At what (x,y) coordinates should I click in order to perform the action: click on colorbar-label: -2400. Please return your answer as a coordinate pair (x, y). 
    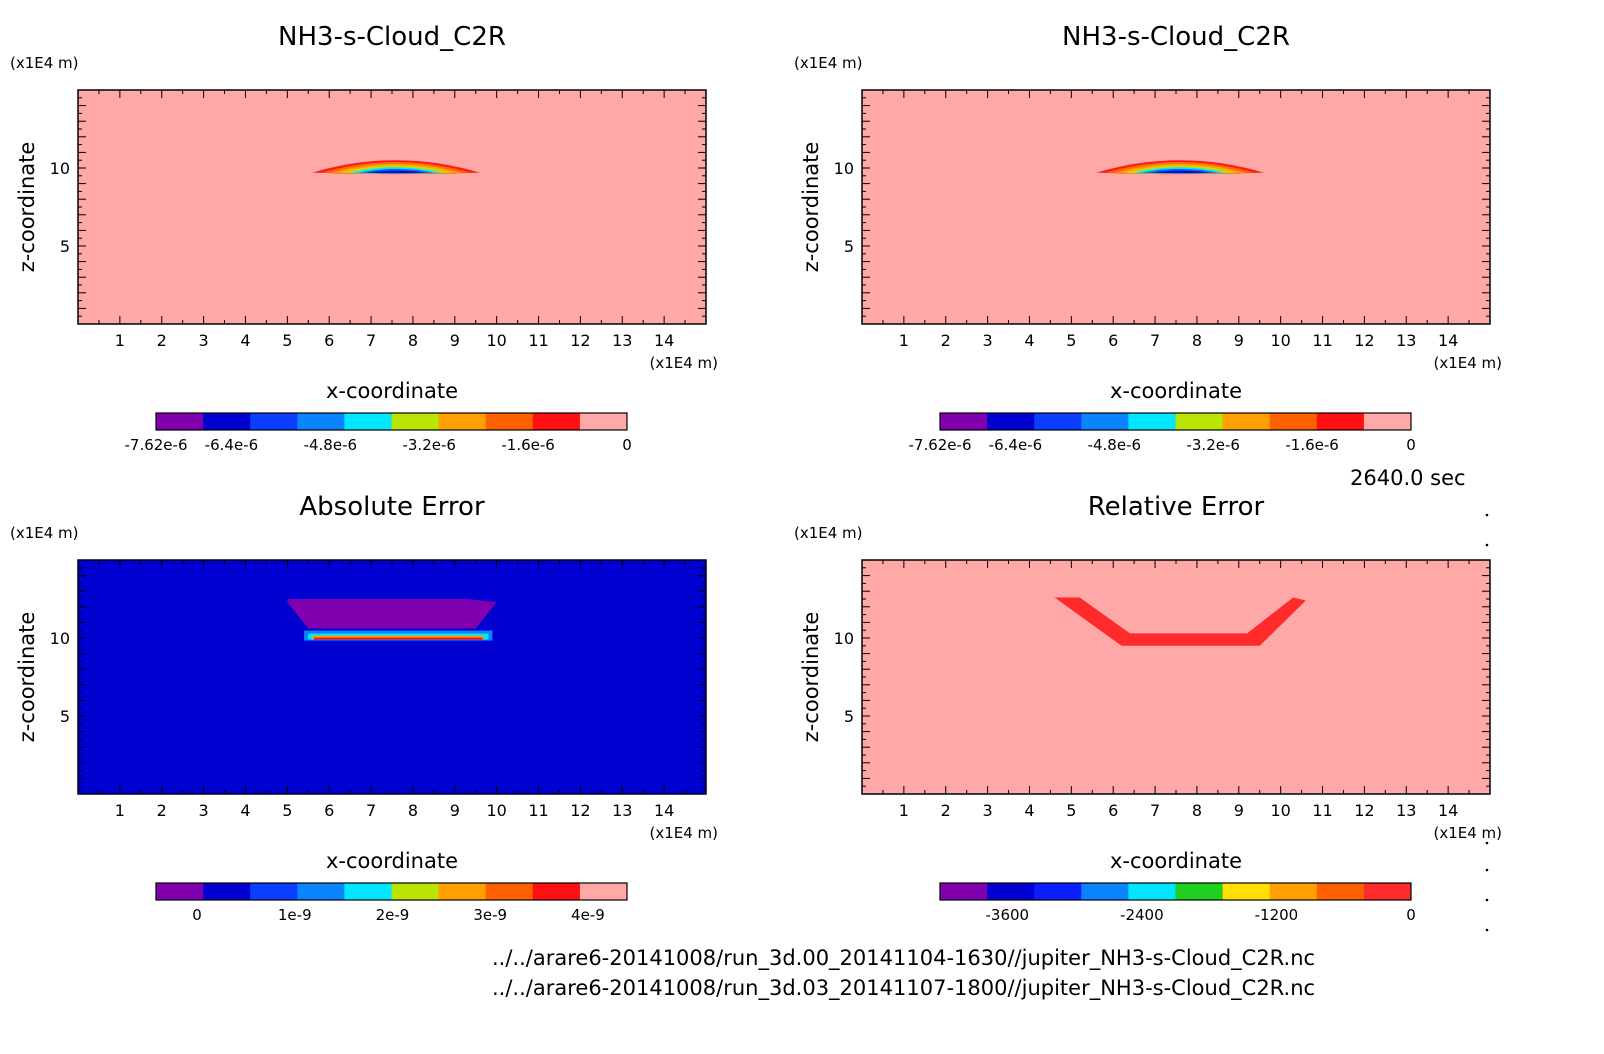
    Looking at the image, I should click on (1142, 915).